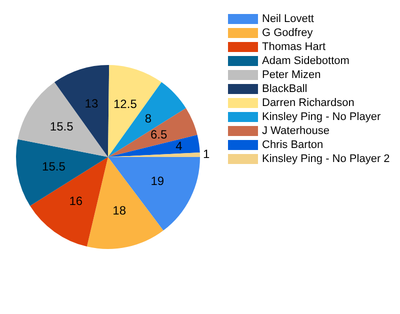  Describe the element at coordinates (206, 154) in the screenshot. I see `data-label: 1` at that location.